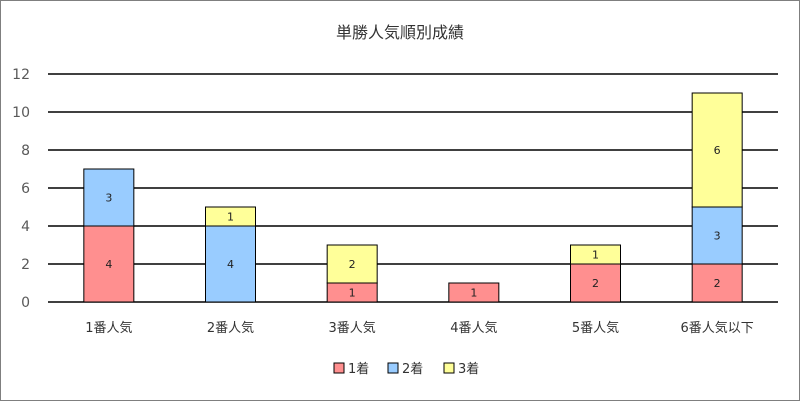 This screenshot has height=401, width=800. What do you see at coordinates (358, 369) in the screenshot?
I see `legend-label: 1着` at bounding box center [358, 369].